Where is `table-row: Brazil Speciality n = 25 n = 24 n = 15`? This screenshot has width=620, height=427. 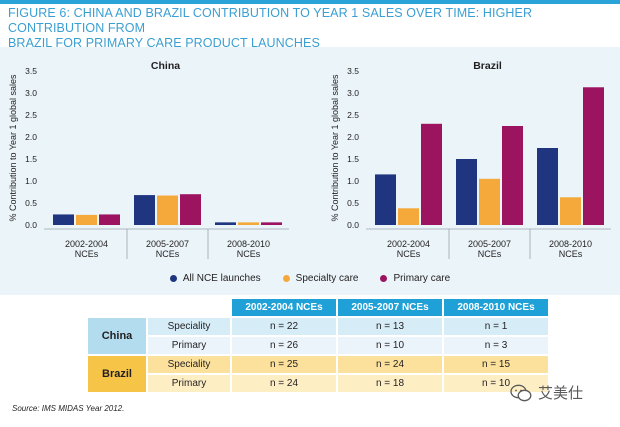
table-row: Brazil Speciality n = 25 n = 24 n = 15 is located at coordinates (318, 374).